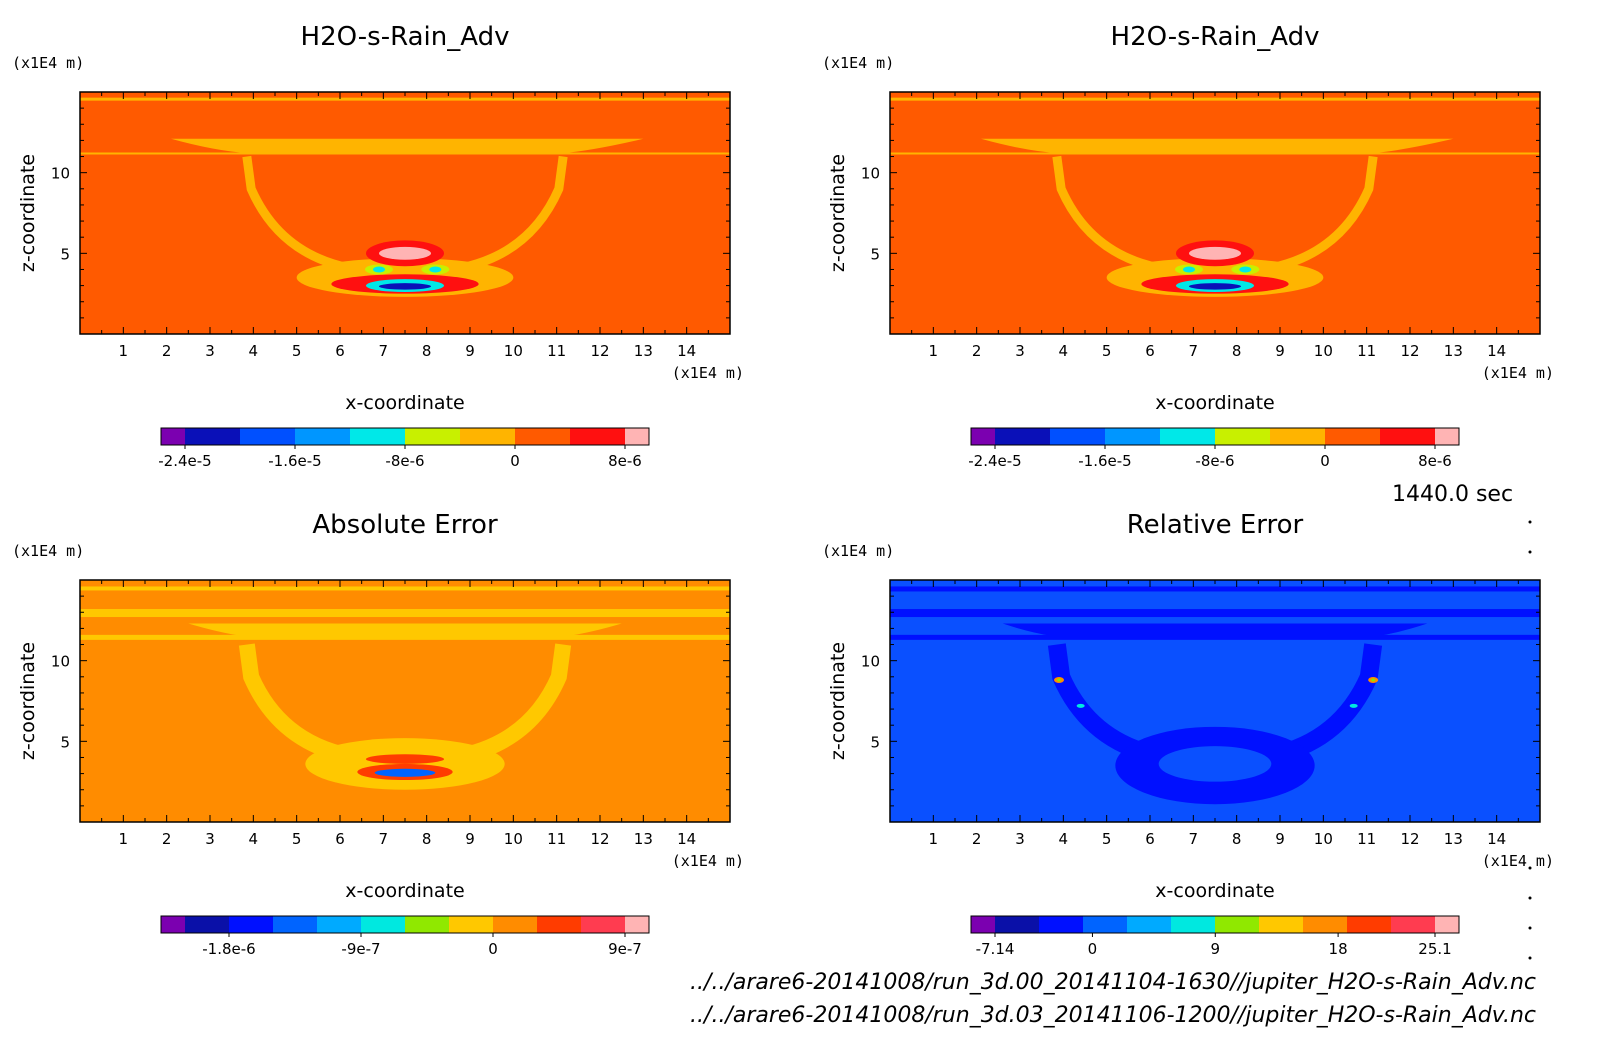  I want to click on panel-title: Absolute Error, so click(405, 525).